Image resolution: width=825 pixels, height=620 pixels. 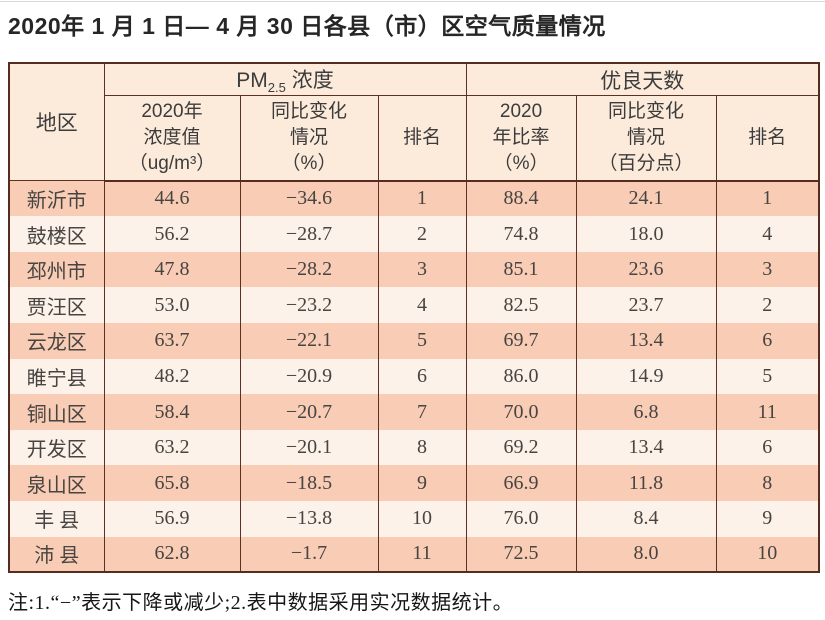 What do you see at coordinates (521, 412) in the screenshot?
I see `good-ratio-cell: 70.0` at bounding box center [521, 412].